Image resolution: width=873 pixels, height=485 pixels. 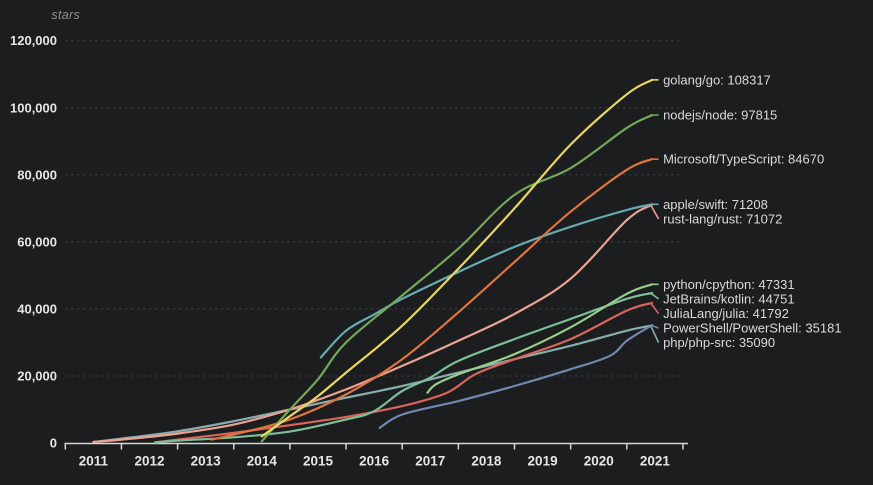 I want to click on series-leader-php-php-src, so click(x=654, y=334).